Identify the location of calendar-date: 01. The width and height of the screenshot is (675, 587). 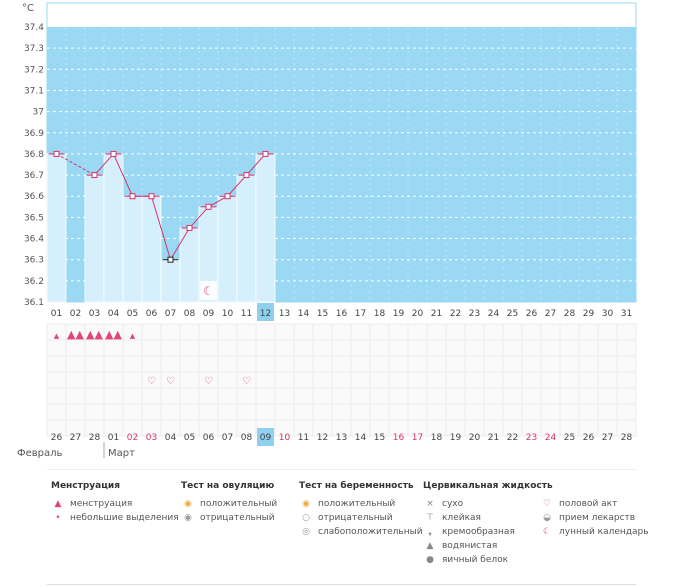
(113, 438).